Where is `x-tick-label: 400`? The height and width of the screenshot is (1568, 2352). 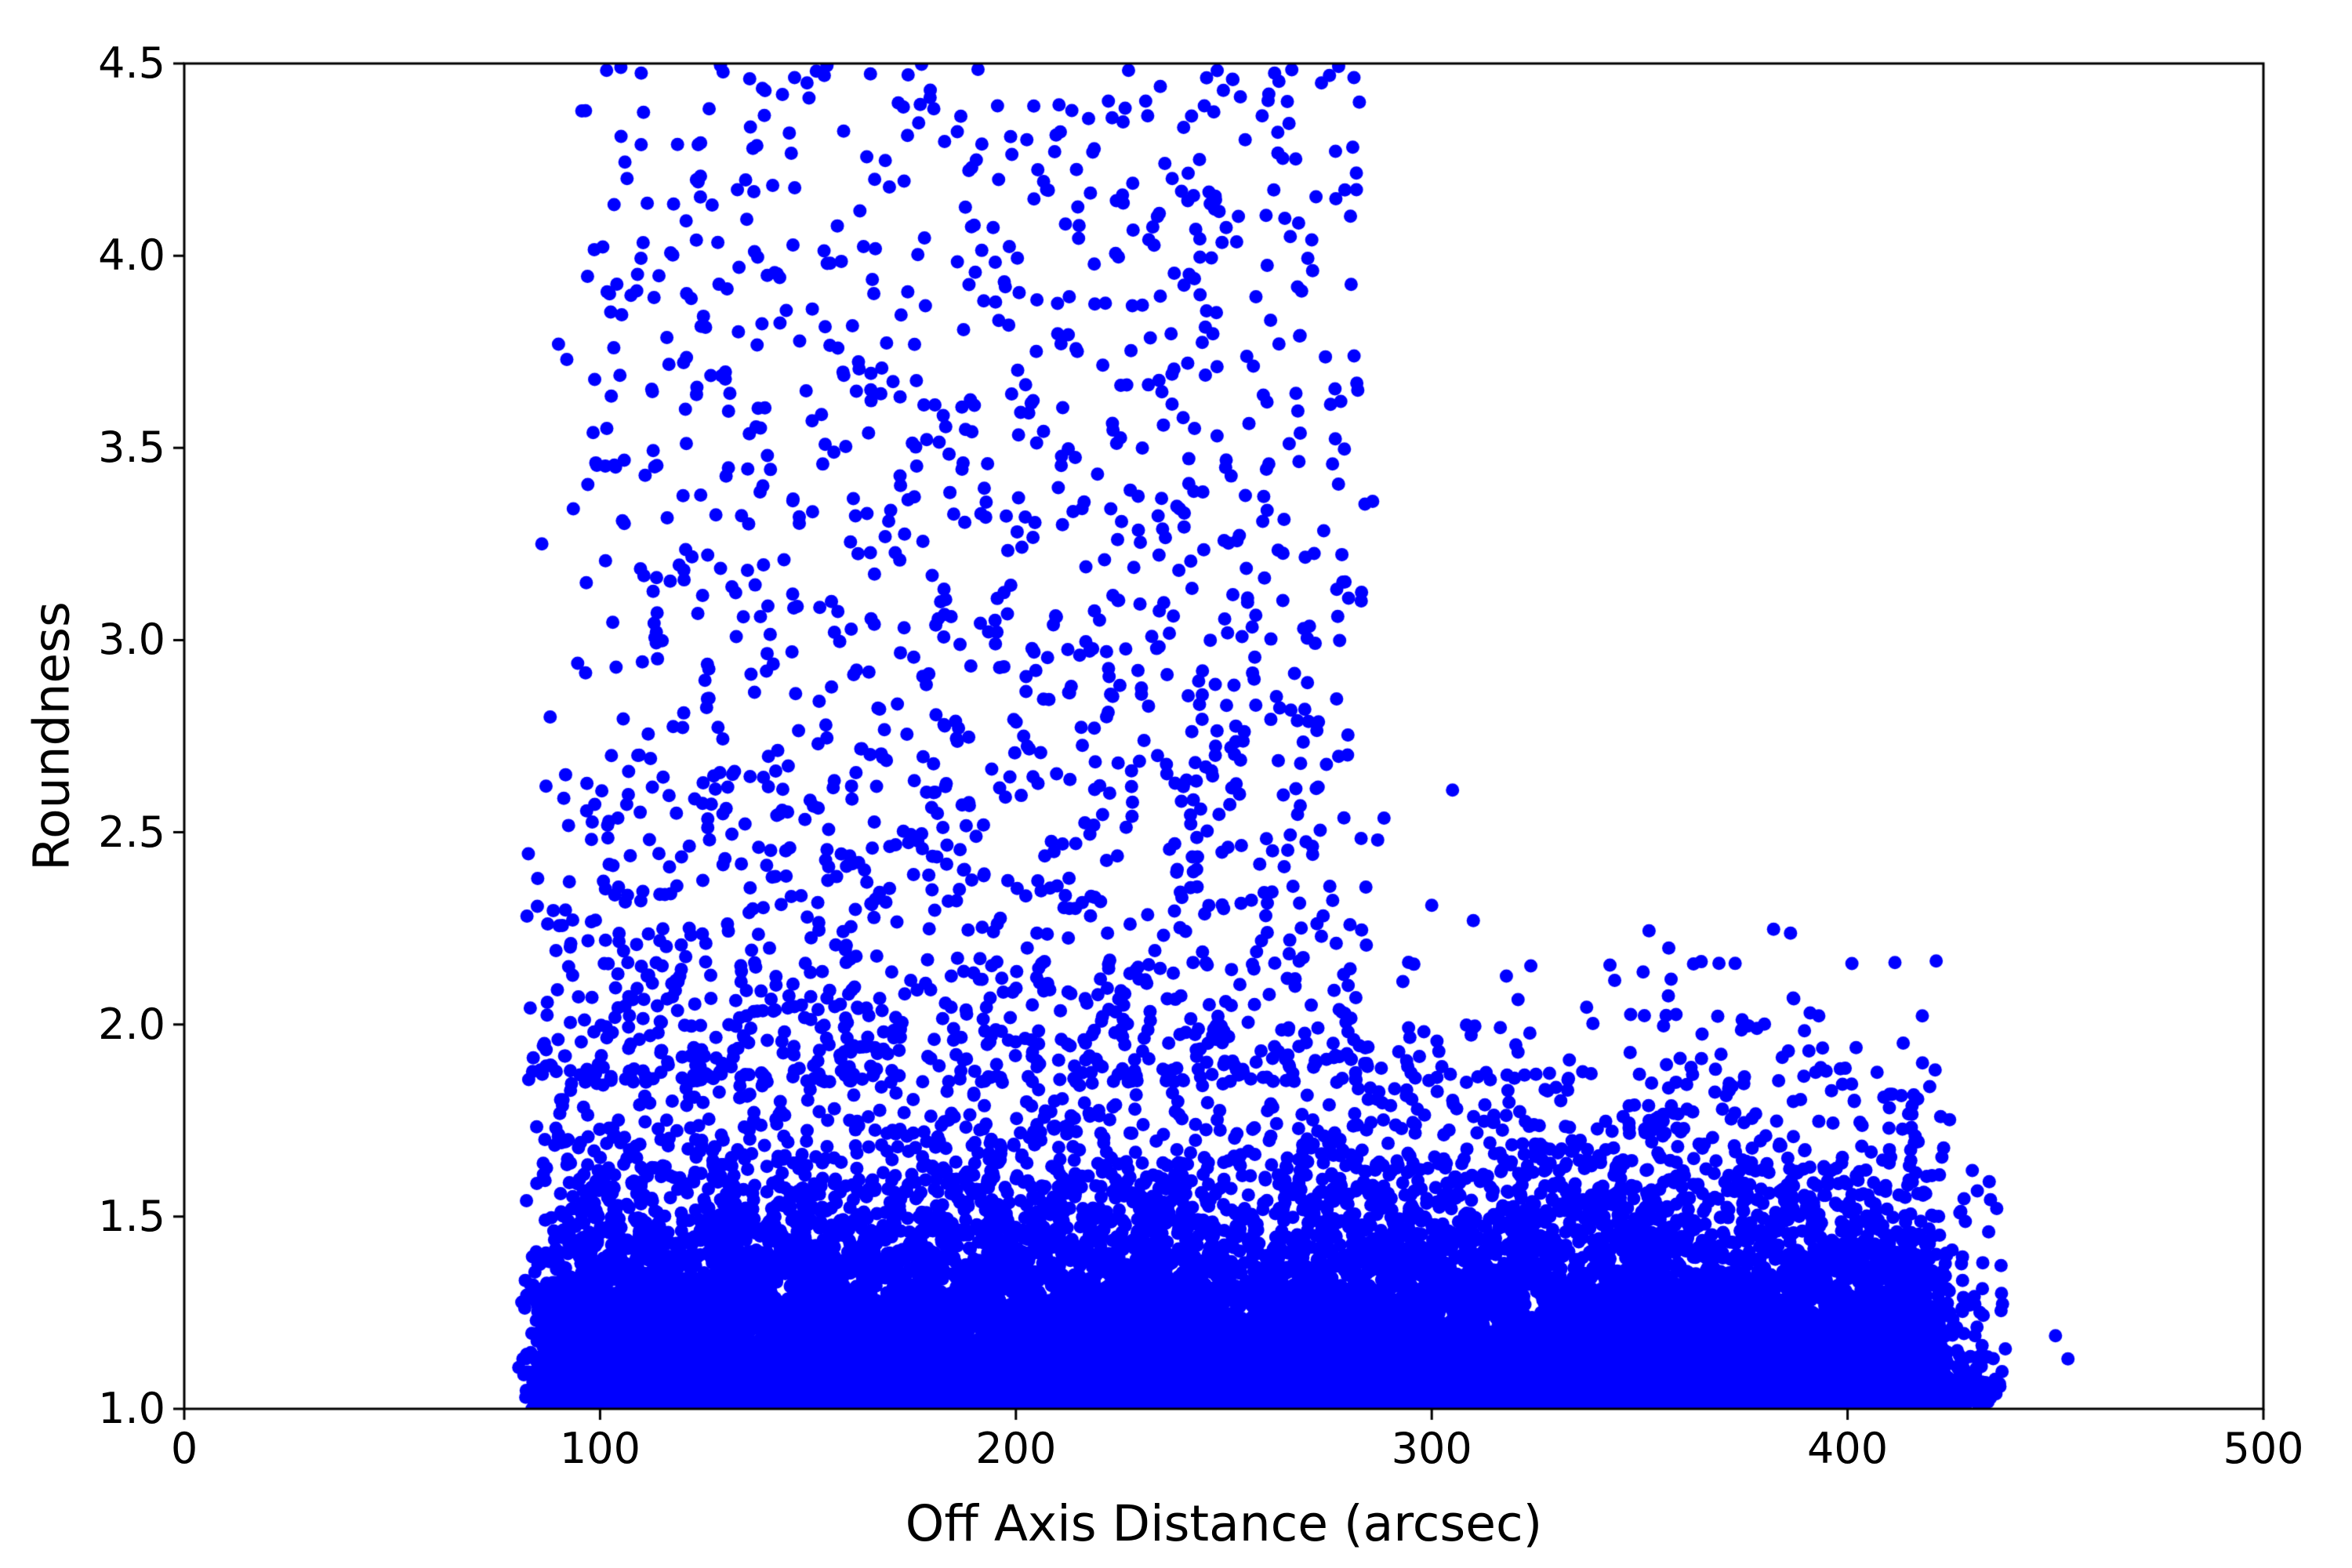
x-tick-label: 400 is located at coordinates (1848, 1448).